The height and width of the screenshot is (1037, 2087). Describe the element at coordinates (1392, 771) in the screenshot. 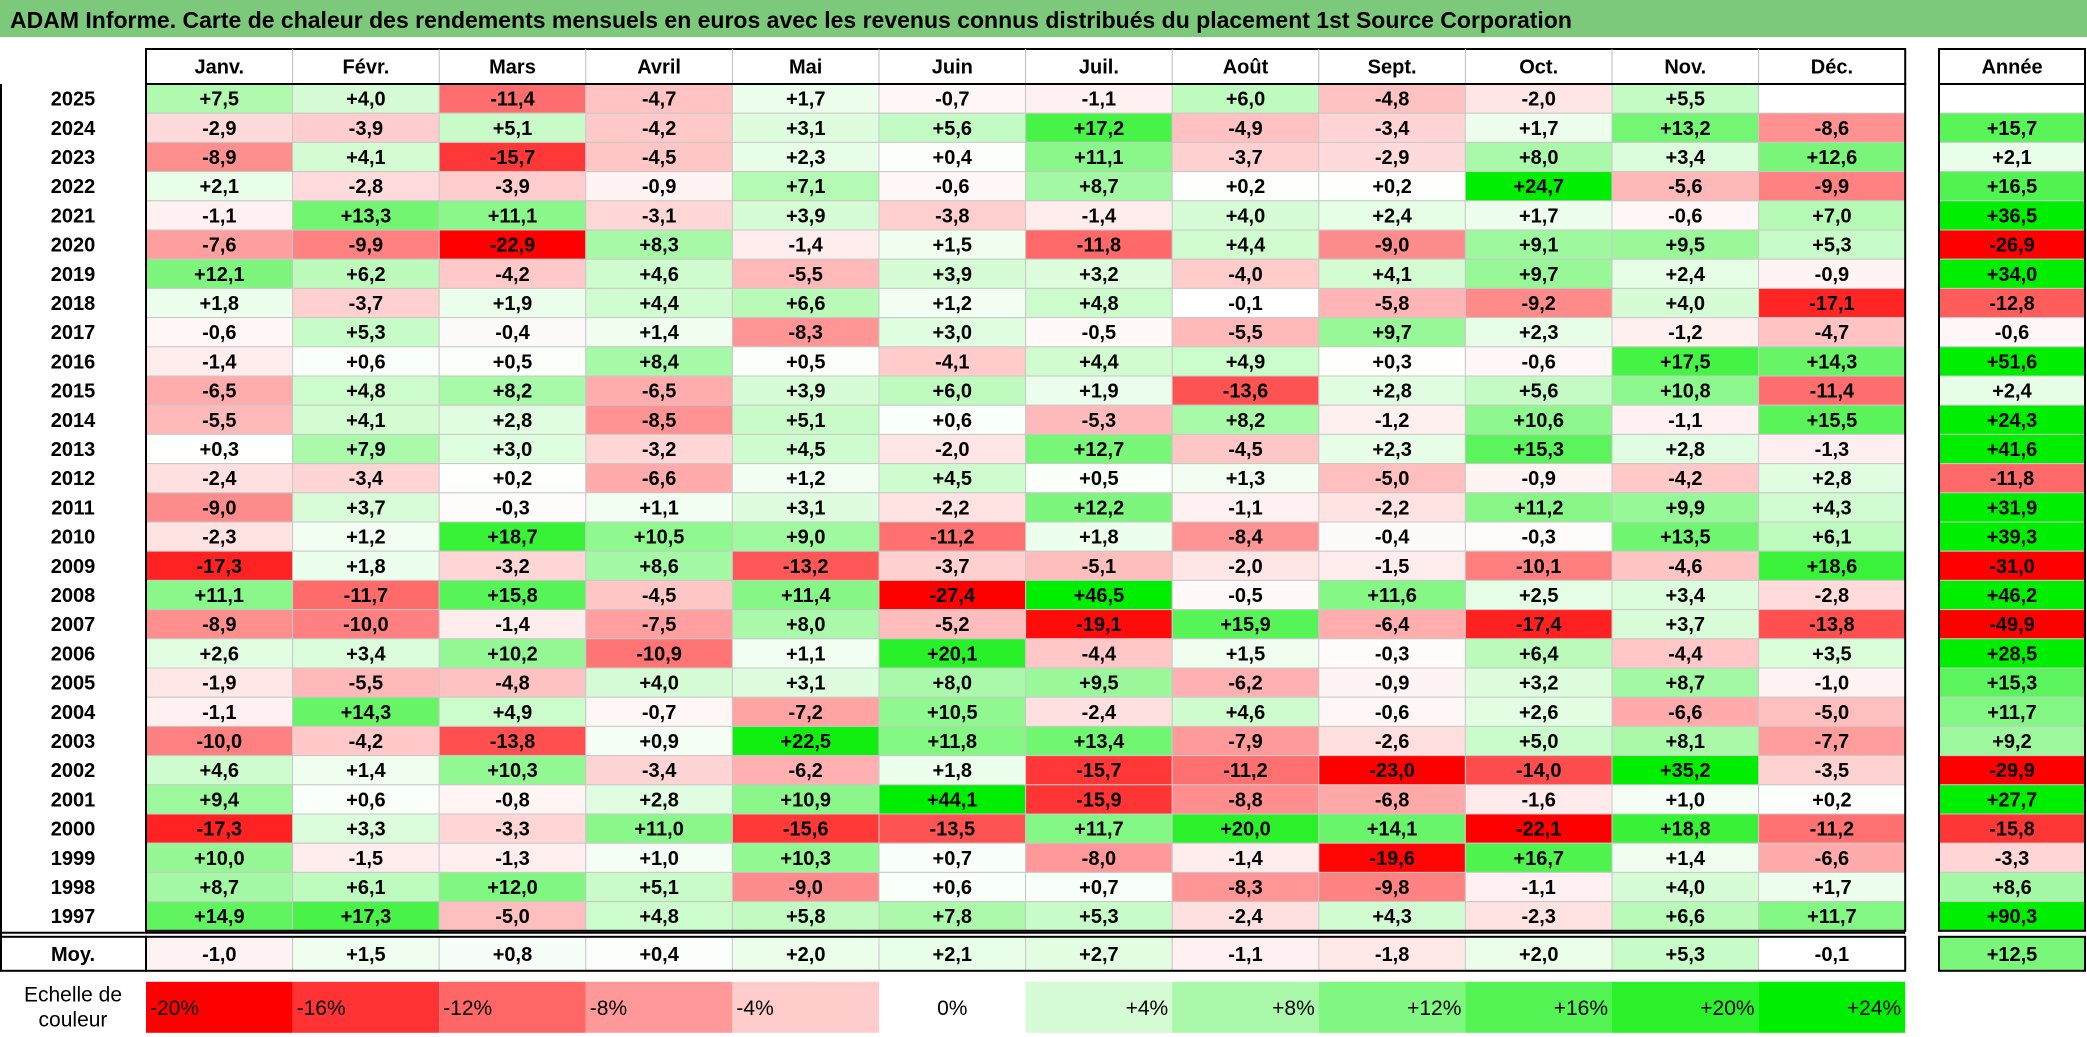

I see `heat-cell-value: -23,0` at that location.